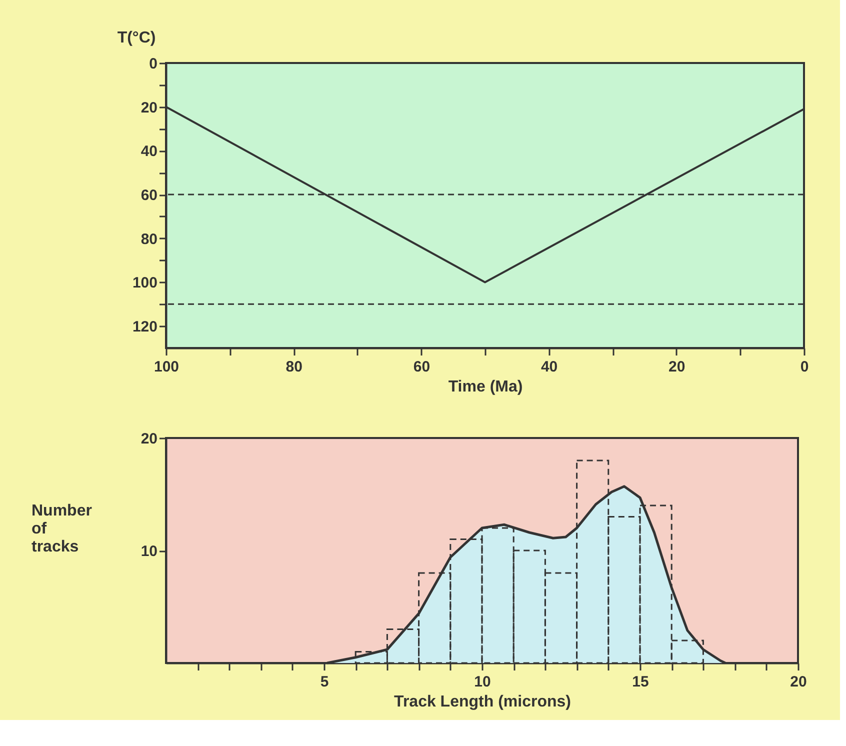 The width and height of the screenshot is (846, 746). What do you see at coordinates (145, 327) in the screenshot?
I see `y-tick-label: 120` at bounding box center [145, 327].